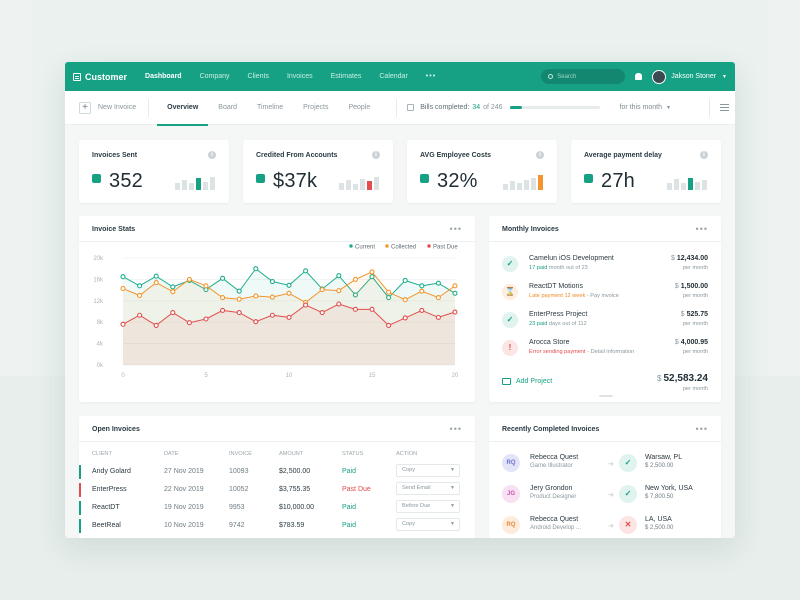 This screenshot has width=800, height=600. Describe the element at coordinates (258, 76) in the screenshot. I see `nav-clients: Clients` at that location.